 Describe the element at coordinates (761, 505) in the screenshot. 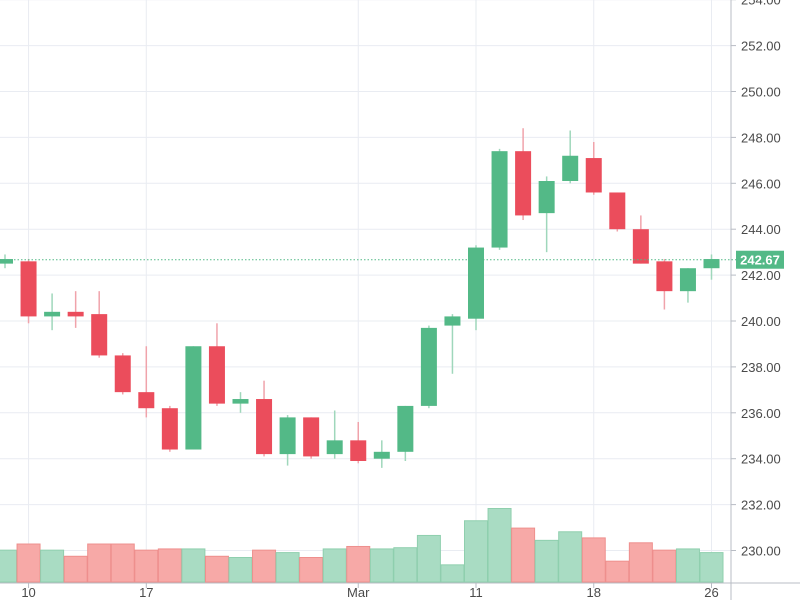

I see `price-tick-label: 232.00` at that location.